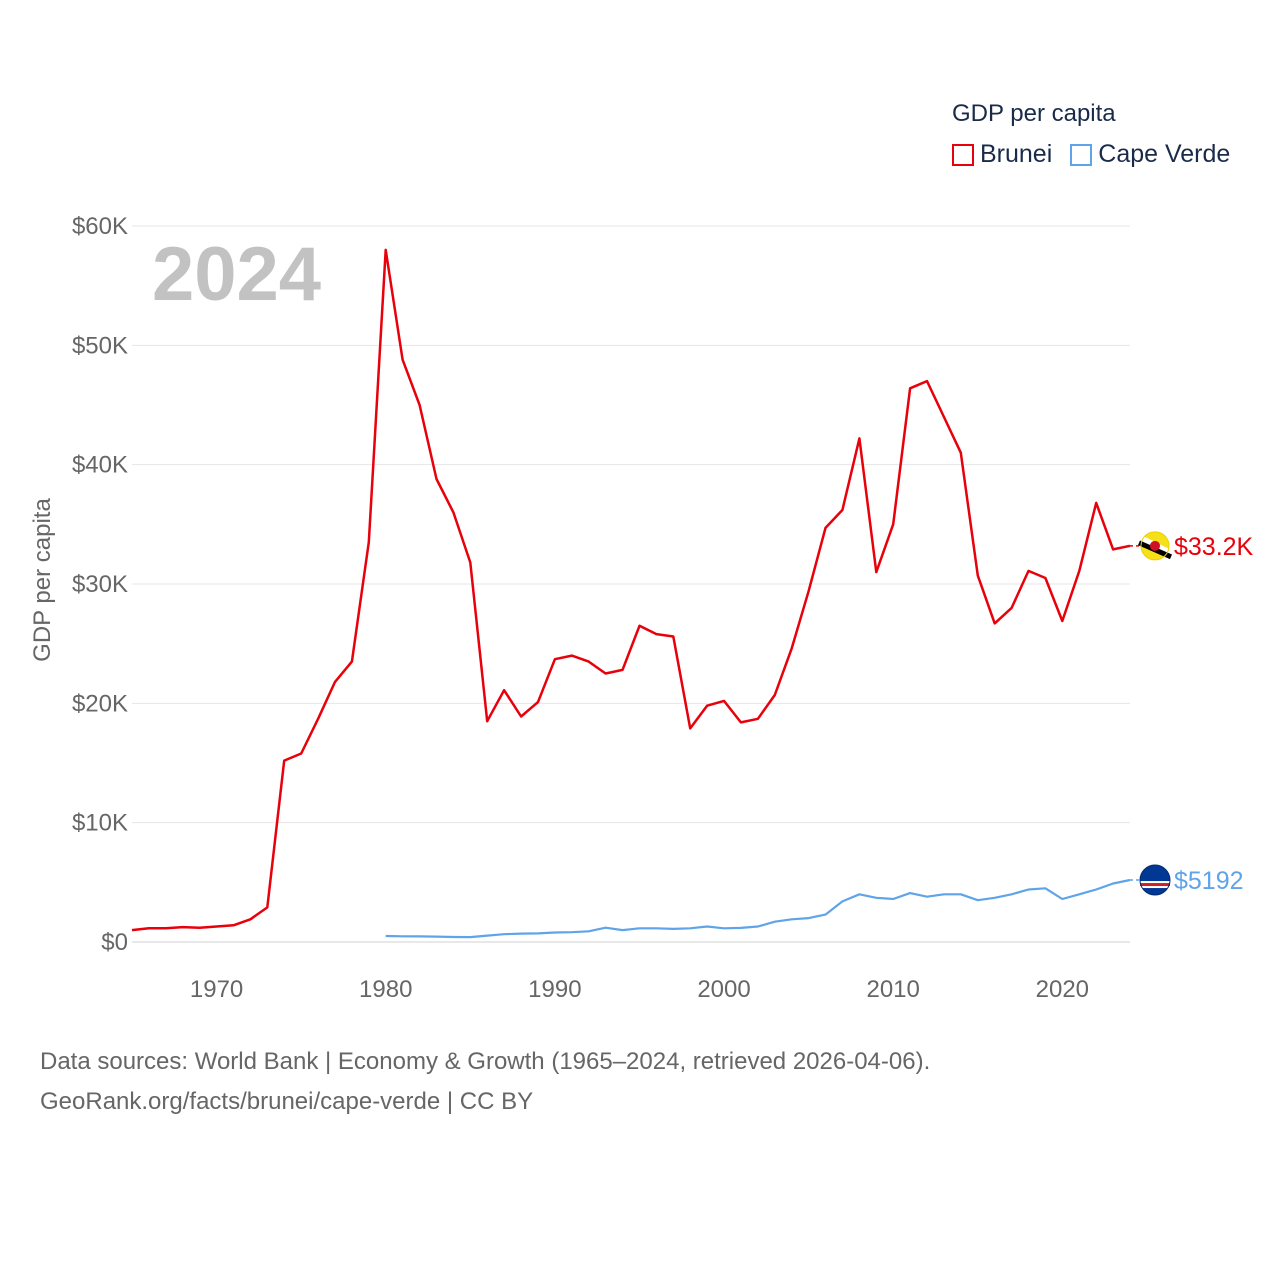 The height and width of the screenshot is (1280, 1280). I want to click on legend-label-brunei: Brunei, so click(1016, 154).